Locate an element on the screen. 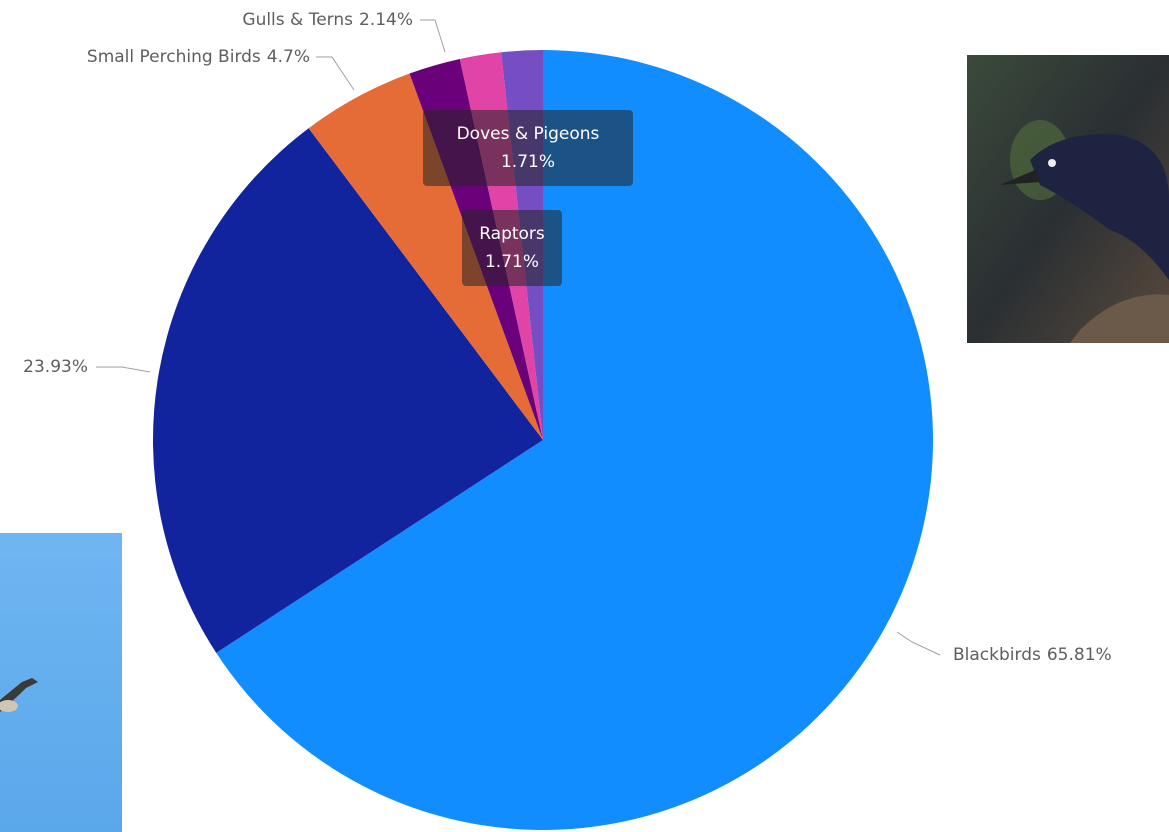 The width and height of the screenshot is (1169, 832). value-label: 65.81% is located at coordinates (1079, 655).